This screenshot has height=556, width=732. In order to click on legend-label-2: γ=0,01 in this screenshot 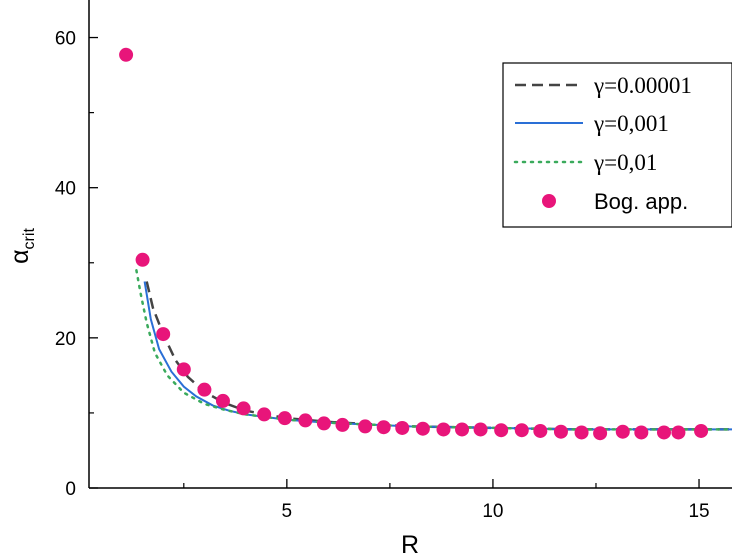, I will do `click(625, 162)`.